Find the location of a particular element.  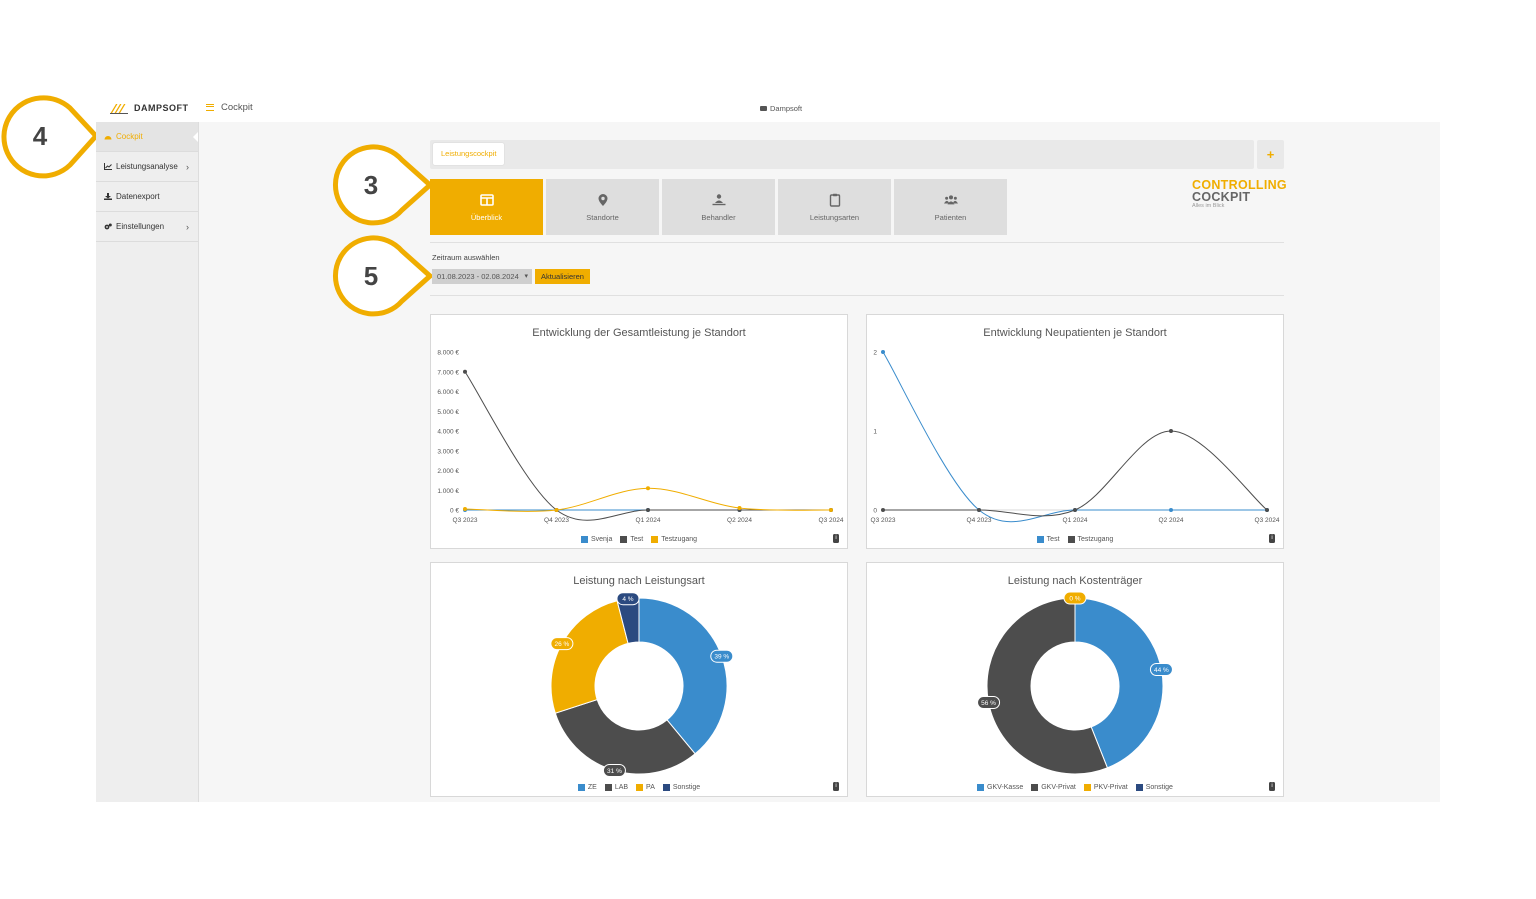

line-chart-neupatienten: 0 1 2 Q3 2023 Q4 2023 Q1 2024 Q2 2024 Q3 2024 is located at coordinates (1075, 437).